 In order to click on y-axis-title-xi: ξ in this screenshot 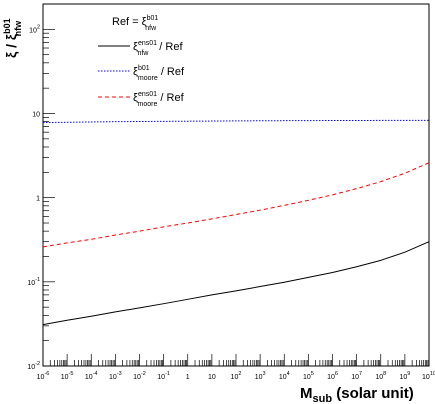, I will do `click(11, 54)`.